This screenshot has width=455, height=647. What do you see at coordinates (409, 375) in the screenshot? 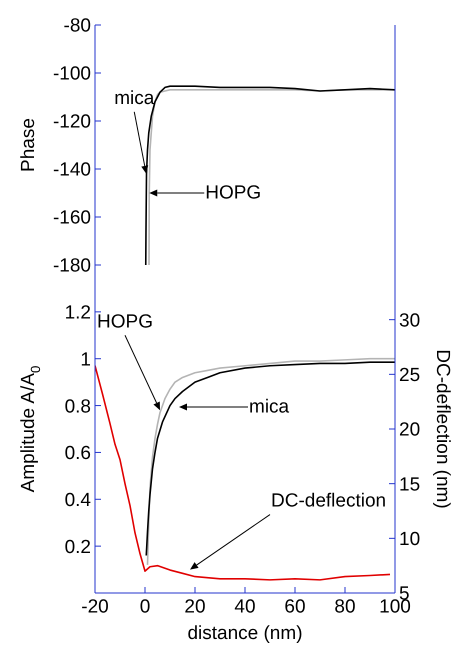
I see `y2-tick-label: 25` at bounding box center [409, 375].